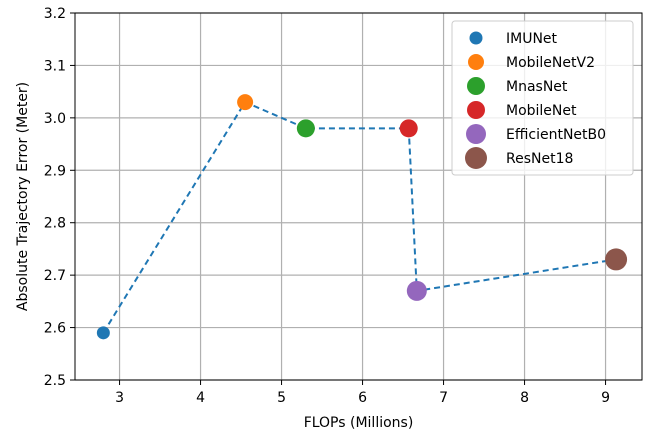 The width and height of the screenshot is (659, 432). Describe the element at coordinates (541, 111) in the screenshot. I see `legend-label-mobilenet: MobileNet` at that location.